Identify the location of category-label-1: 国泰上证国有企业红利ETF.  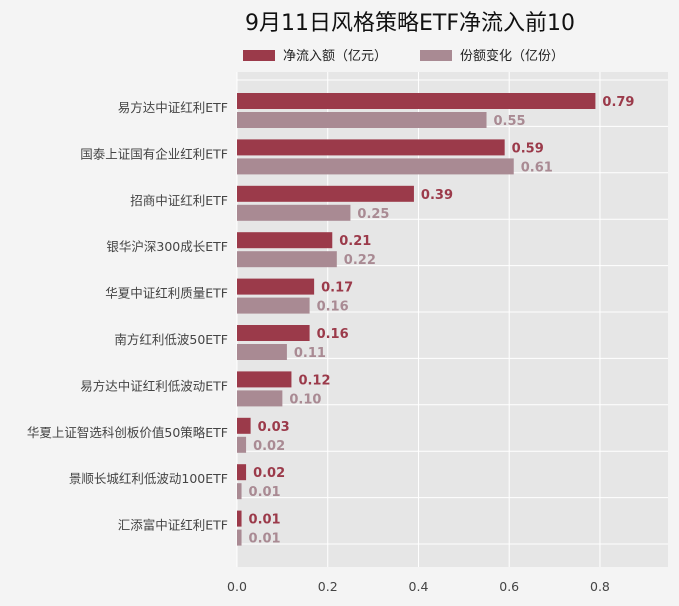
(154, 153).